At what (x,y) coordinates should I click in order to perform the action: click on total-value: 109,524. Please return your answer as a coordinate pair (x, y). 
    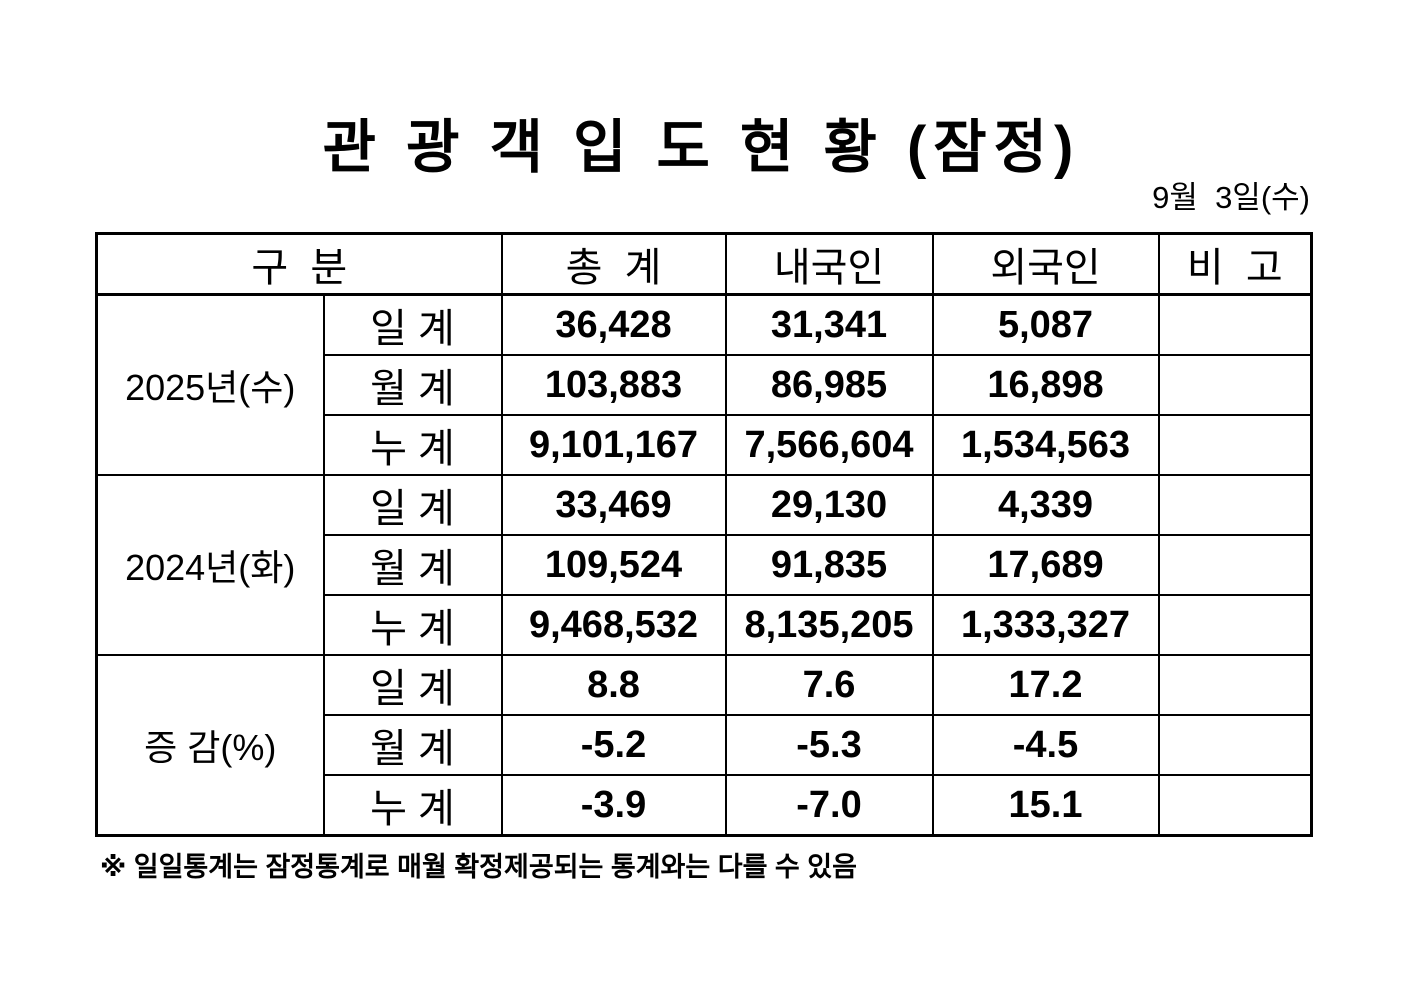
    Looking at the image, I should click on (613, 565).